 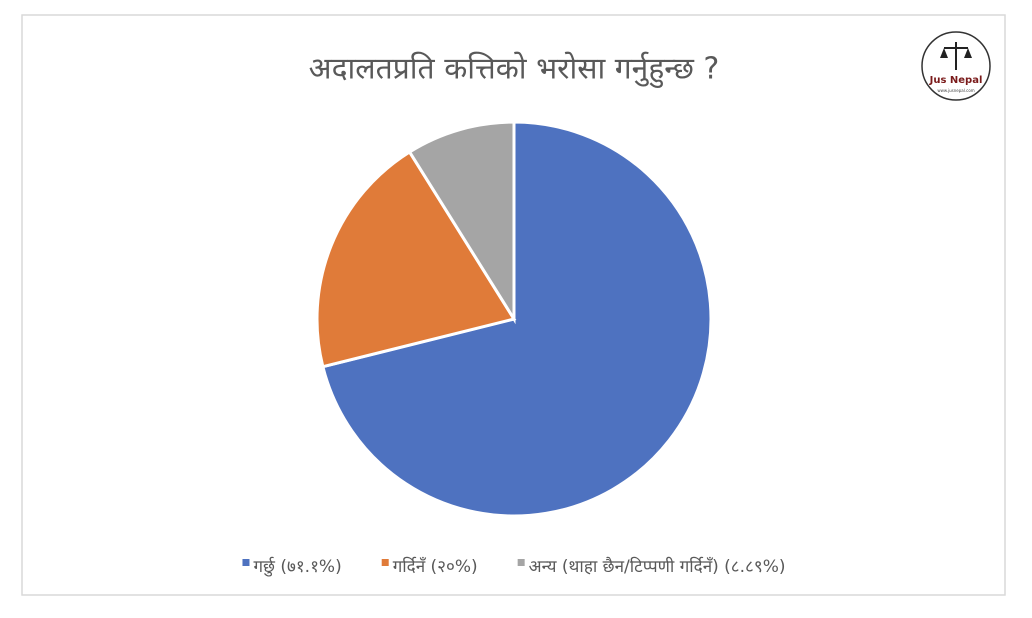 I want to click on chart-title: अदालतप्रति कत्तिको भरोसा गर्नुहुन्छ ?, so click(x=514, y=70).